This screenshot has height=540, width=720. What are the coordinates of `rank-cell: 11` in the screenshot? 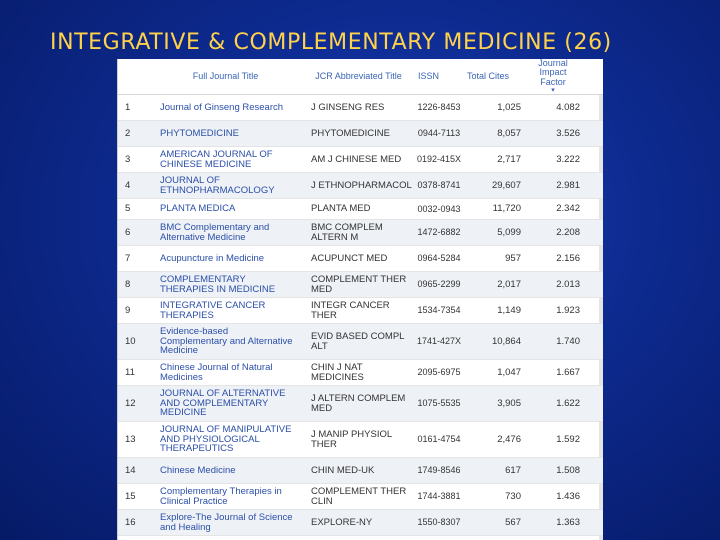 It's located at (130, 372).